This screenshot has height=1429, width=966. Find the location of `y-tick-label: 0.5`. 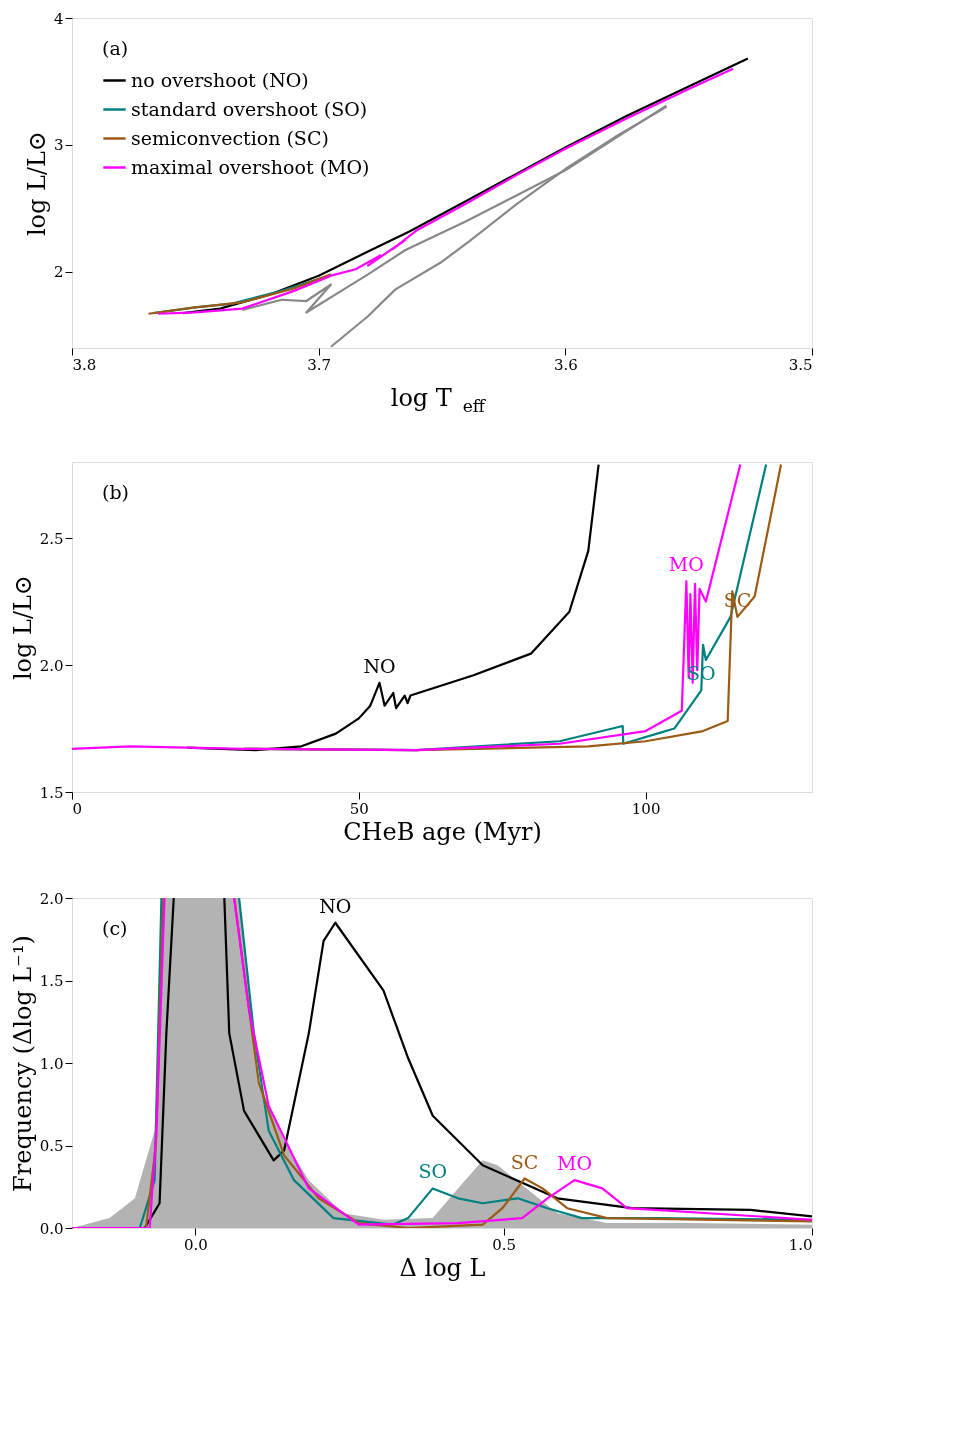

y-tick-label: 0.5 is located at coordinates (51, 1146).